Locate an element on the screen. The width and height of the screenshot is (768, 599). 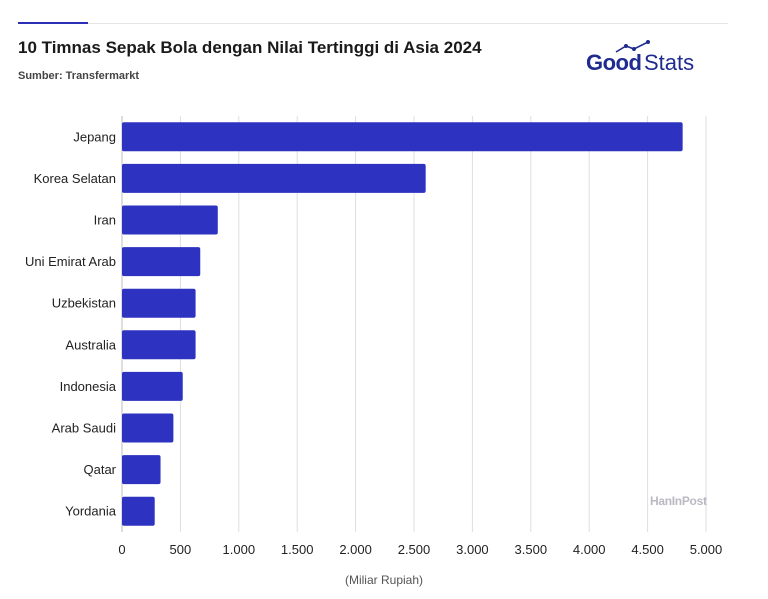
category-label: Korea Selatan is located at coordinates (75, 178).